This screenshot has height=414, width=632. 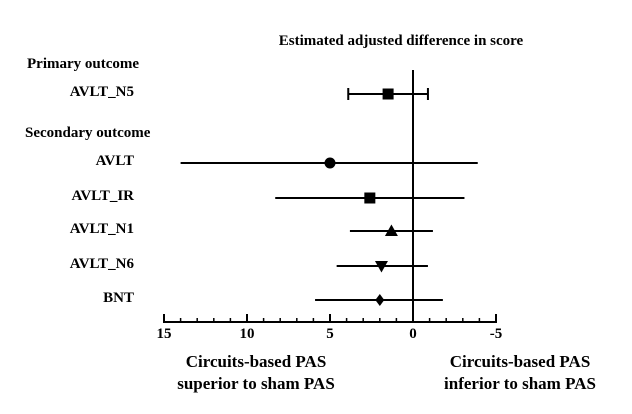 What do you see at coordinates (380, 300) in the screenshot?
I see `marker-diamond-BNT` at bounding box center [380, 300].